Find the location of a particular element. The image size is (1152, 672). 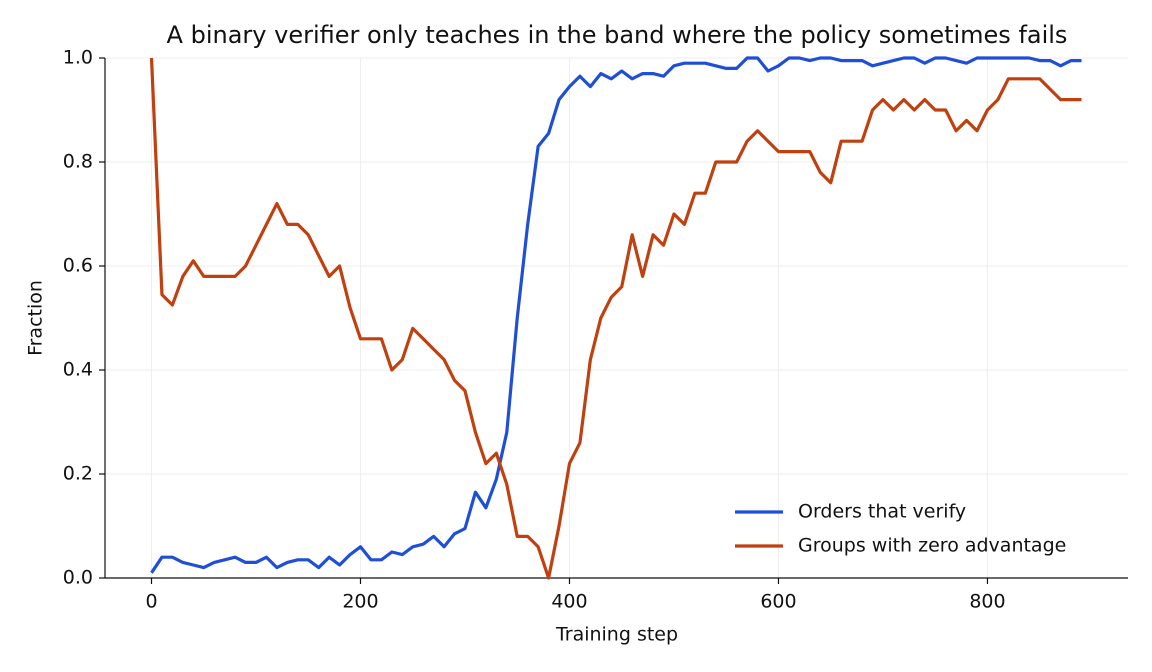

y-axis-label: Fraction is located at coordinates (36, 318).